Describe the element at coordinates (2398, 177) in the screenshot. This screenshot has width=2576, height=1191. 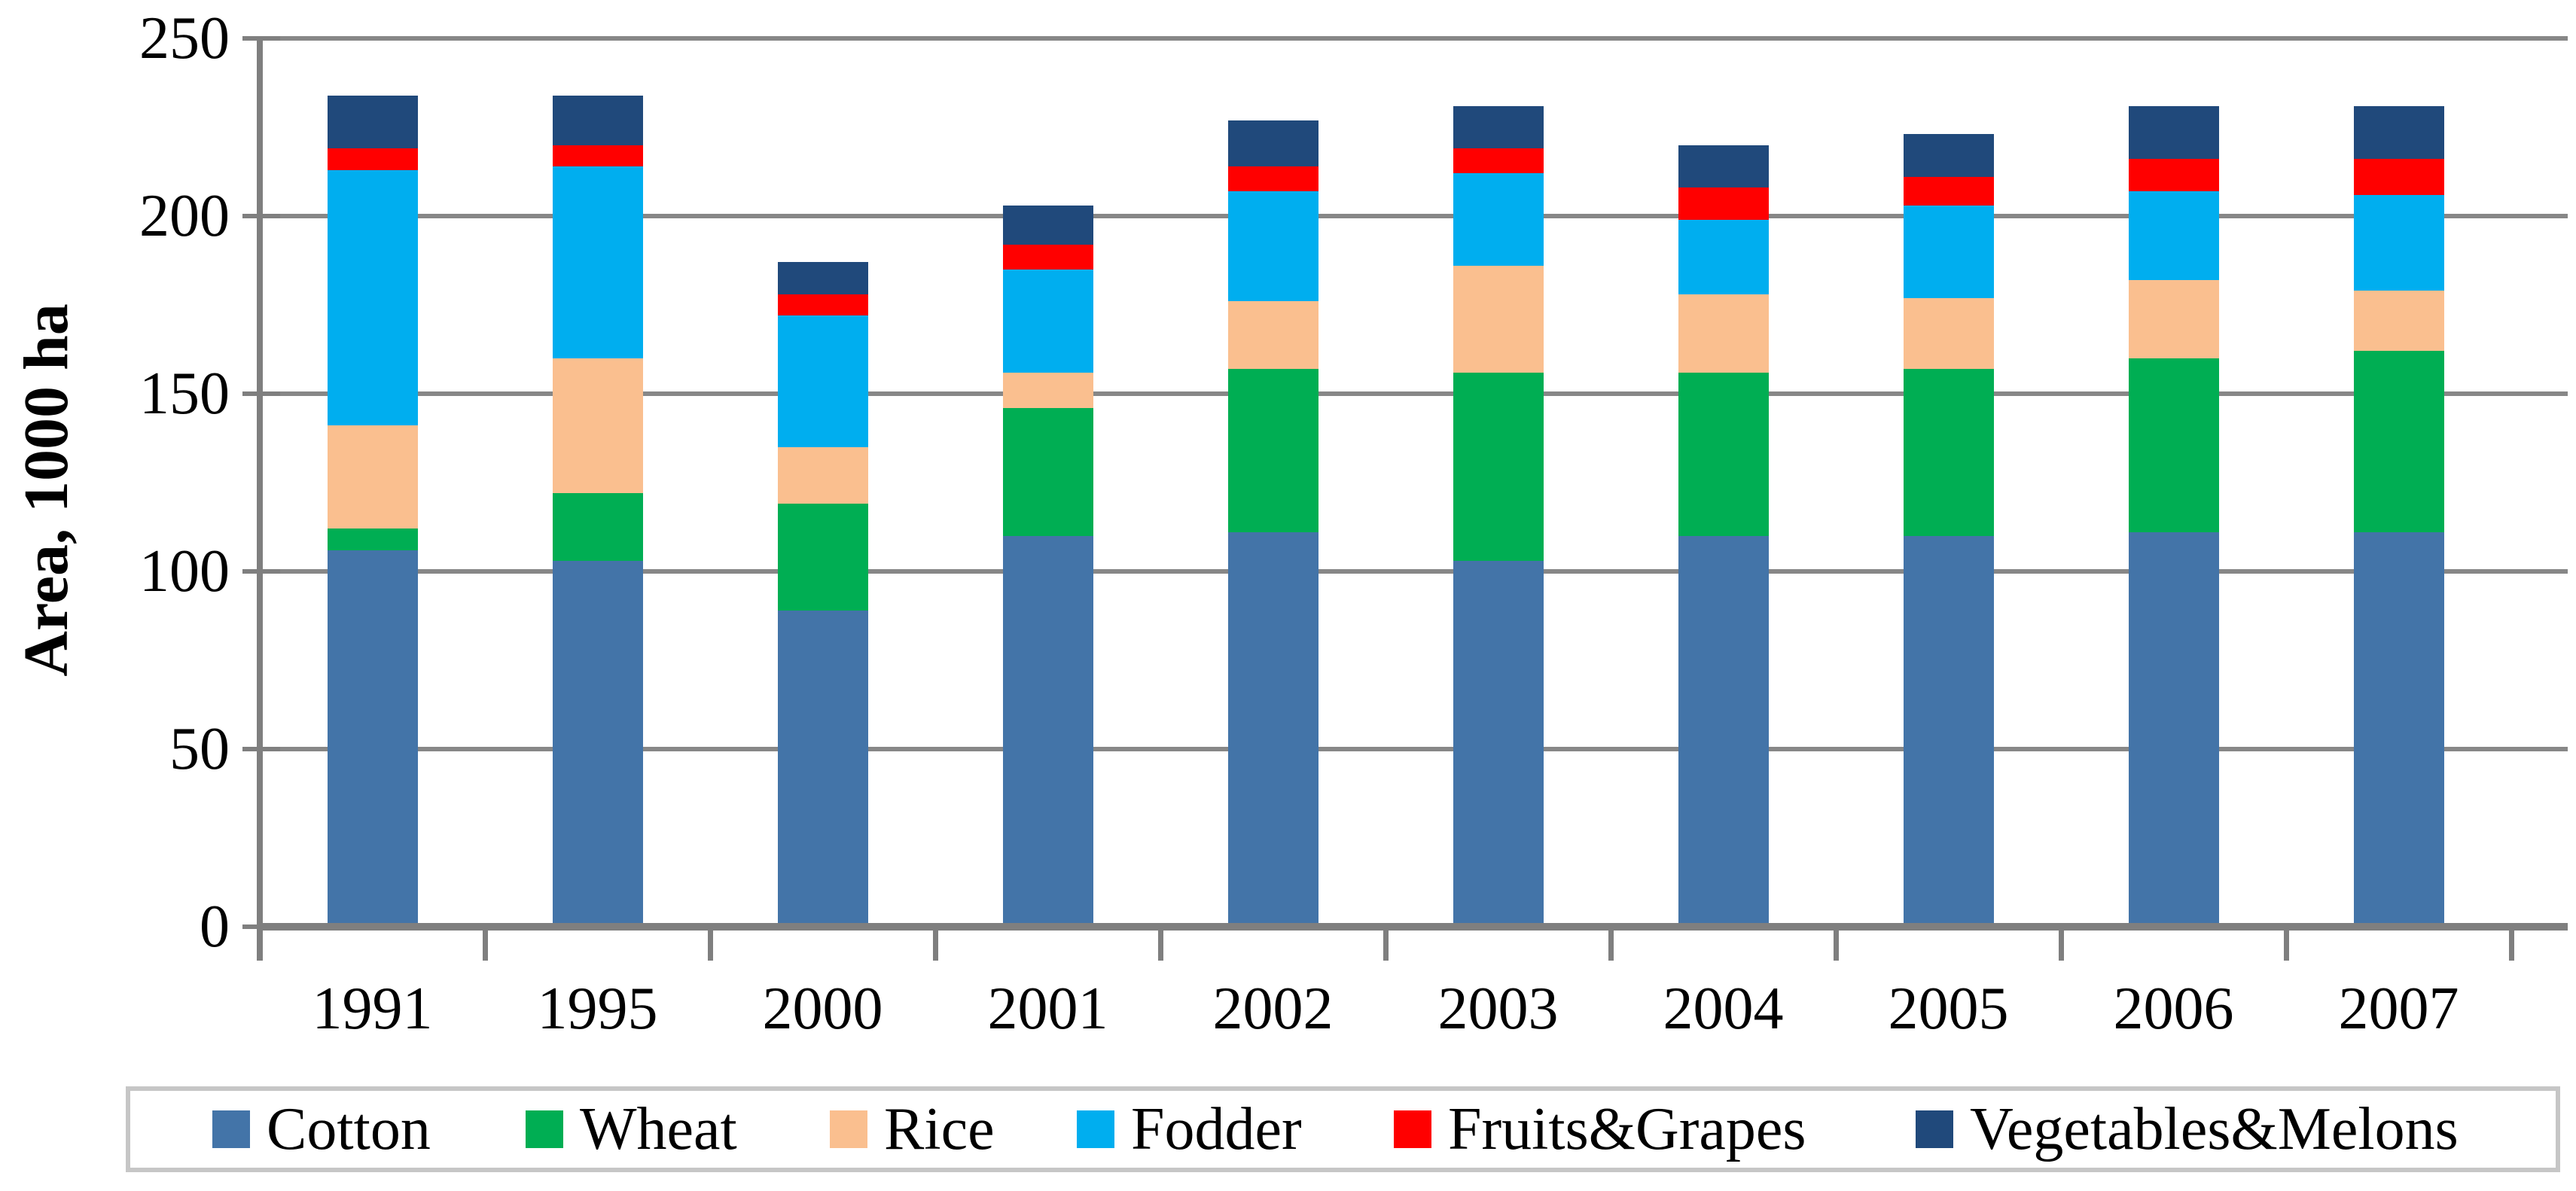
I see `bar-segment-fruits-grapes-2007` at that location.